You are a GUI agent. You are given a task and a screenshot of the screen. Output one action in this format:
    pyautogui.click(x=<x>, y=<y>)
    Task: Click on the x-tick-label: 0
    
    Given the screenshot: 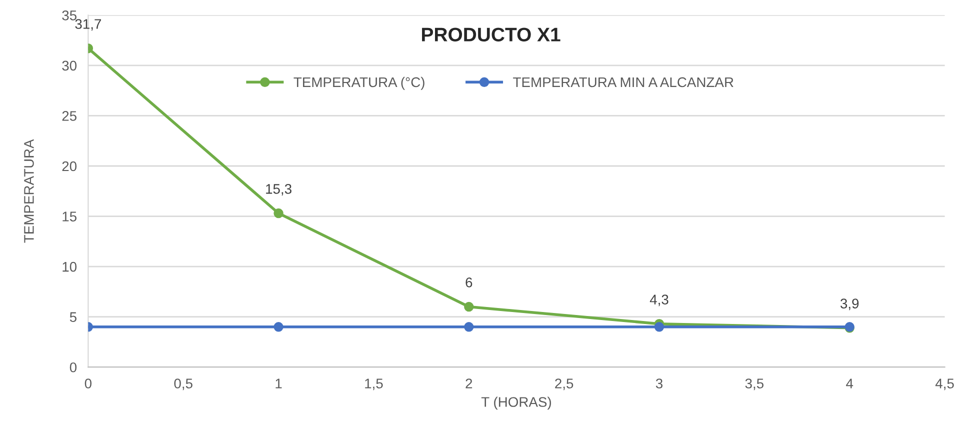 What is the action you would take?
    pyautogui.click(x=88, y=383)
    